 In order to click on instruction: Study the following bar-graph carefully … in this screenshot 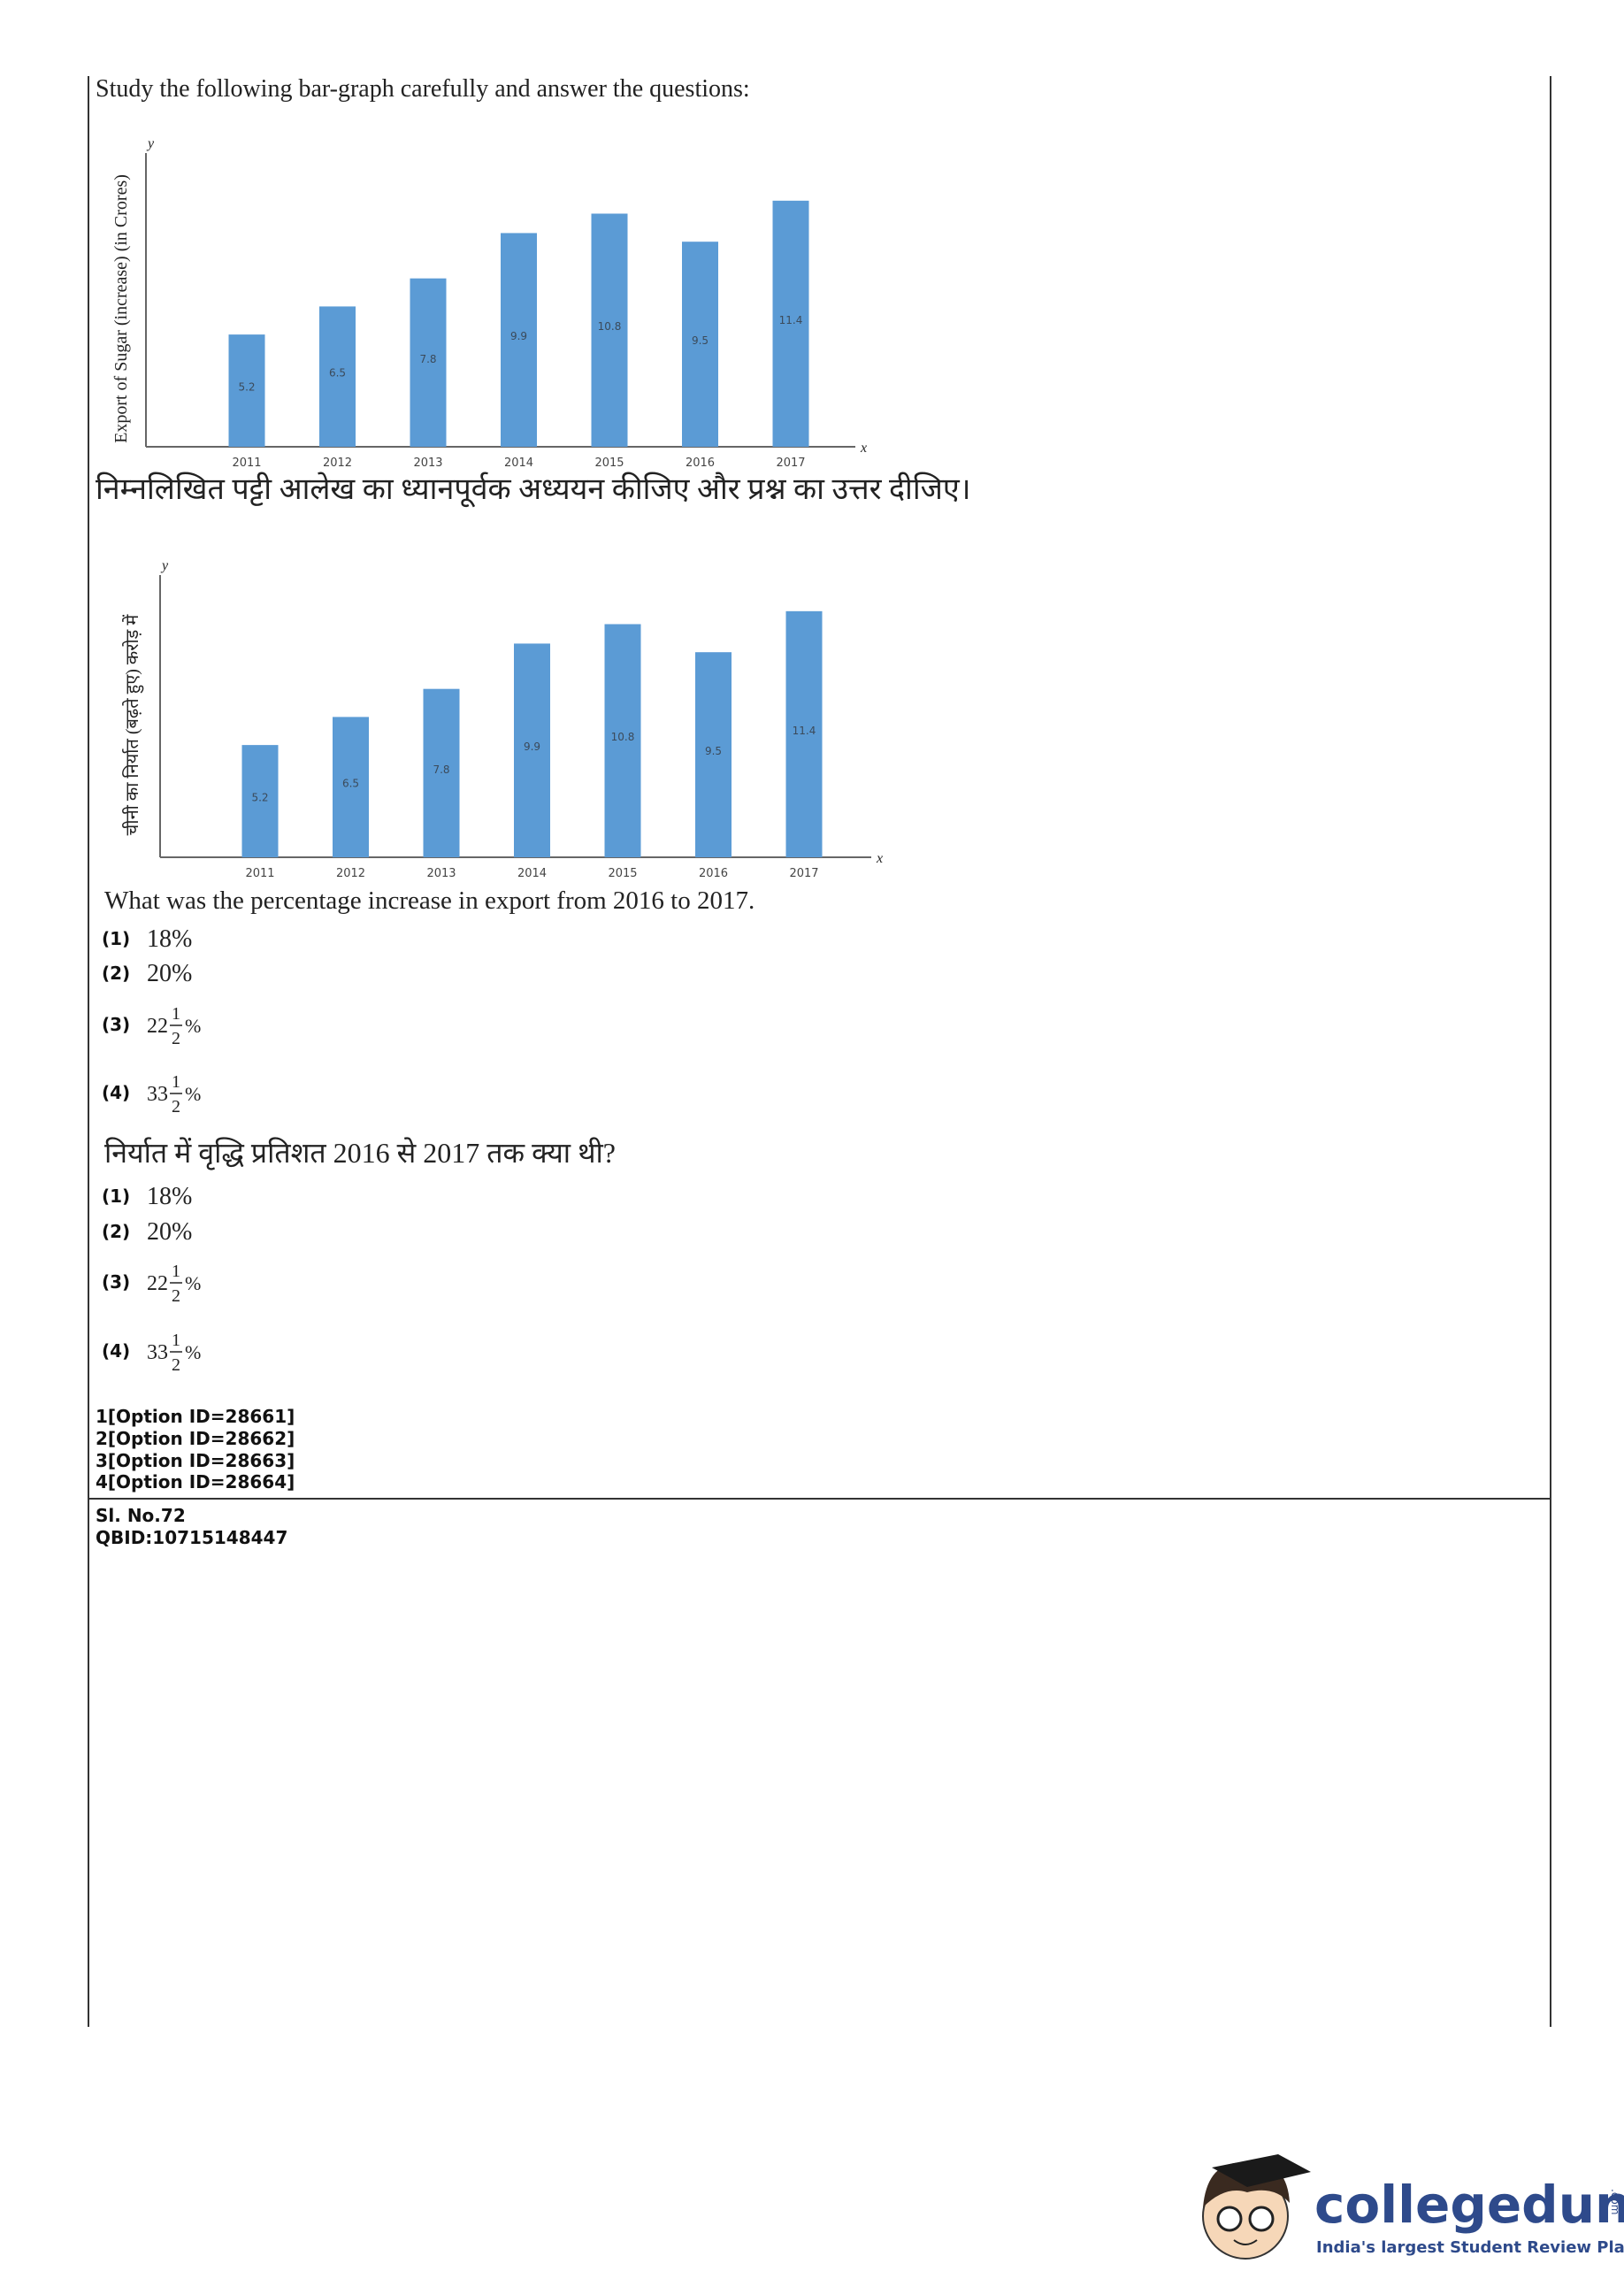, I will do `click(423, 89)`.